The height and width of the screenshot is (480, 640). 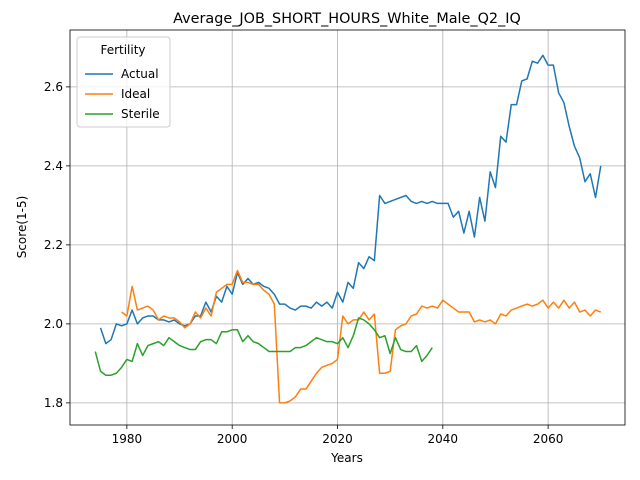 I want to click on y-tick-label: 2.2, so click(x=53, y=245).